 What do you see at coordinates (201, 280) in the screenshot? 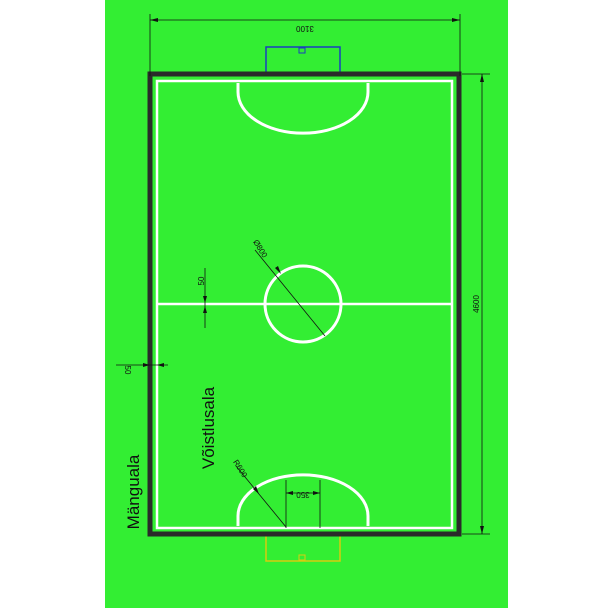
I see `line-width-dim-text: 50` at bounding box center [201, 280].